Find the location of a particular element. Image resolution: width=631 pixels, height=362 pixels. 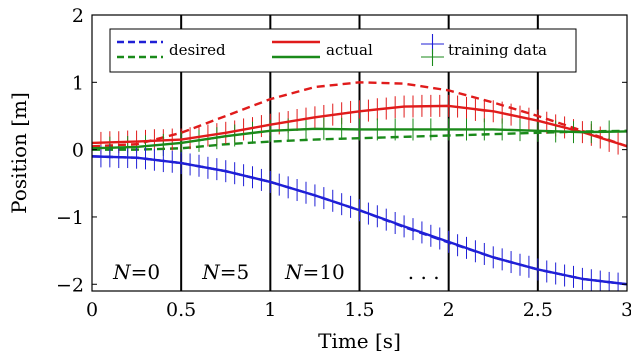

legend-entry-actual: actual is located at coordinates (322, 49).